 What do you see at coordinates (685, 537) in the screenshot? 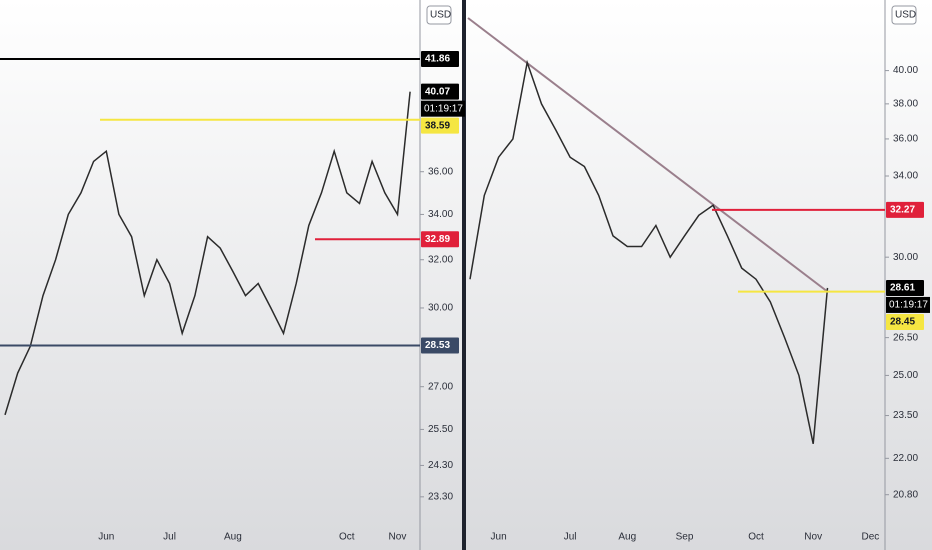
I see `x-tick-label: Sep` at bounding box center [685, 537].